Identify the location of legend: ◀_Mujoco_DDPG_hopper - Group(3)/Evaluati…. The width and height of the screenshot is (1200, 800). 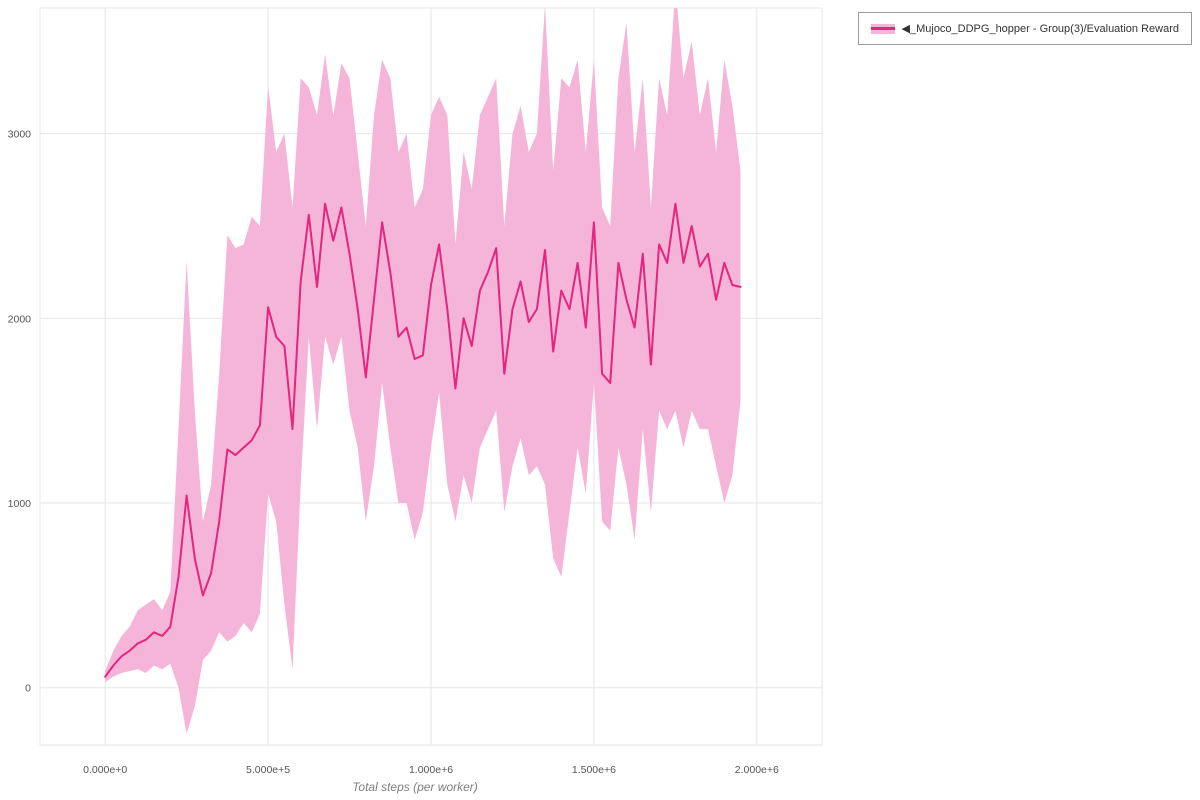
(1024, 28).